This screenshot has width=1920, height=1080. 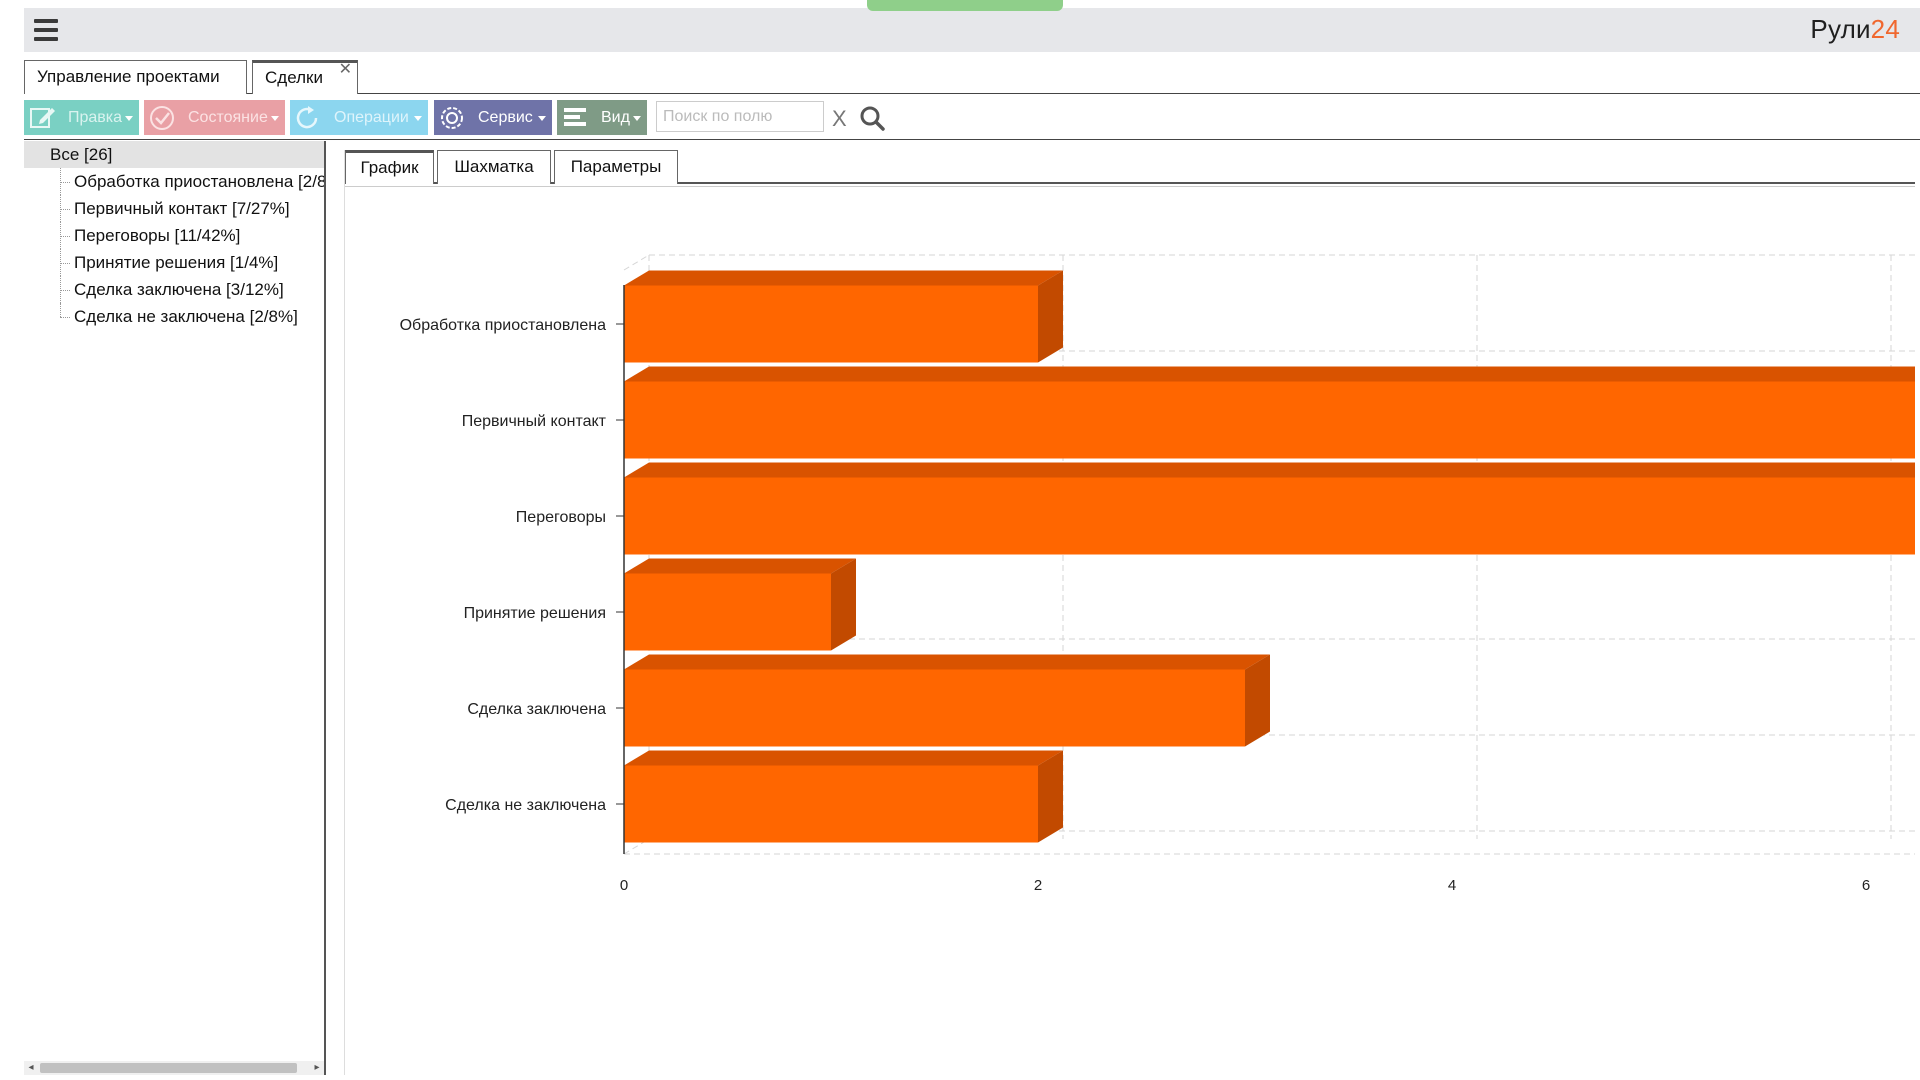 I want to click on tab-project-management: Управление проектами, so click(x=135, y=77).